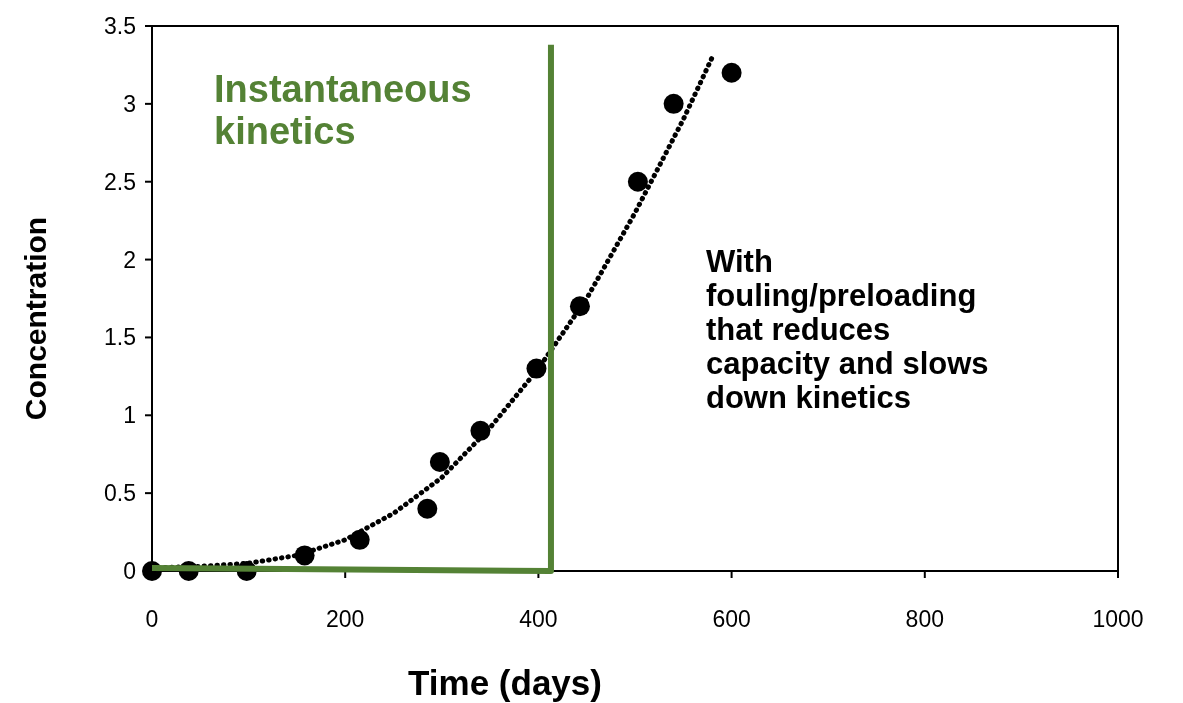 The width and height of the screenshot is (1183, 703). I want to click on annotation: With fouling/preloading that reduces capacity and slows down kinetics, so click(847, 330).